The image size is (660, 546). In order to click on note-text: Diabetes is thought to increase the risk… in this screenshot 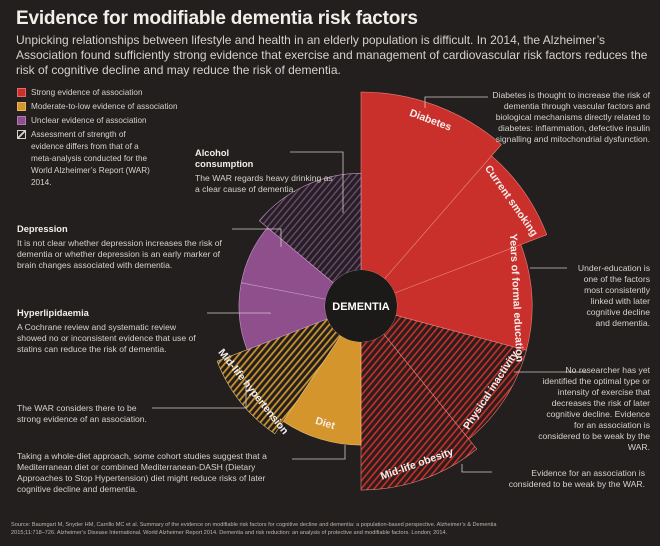, I will do `click(571, 117)`.